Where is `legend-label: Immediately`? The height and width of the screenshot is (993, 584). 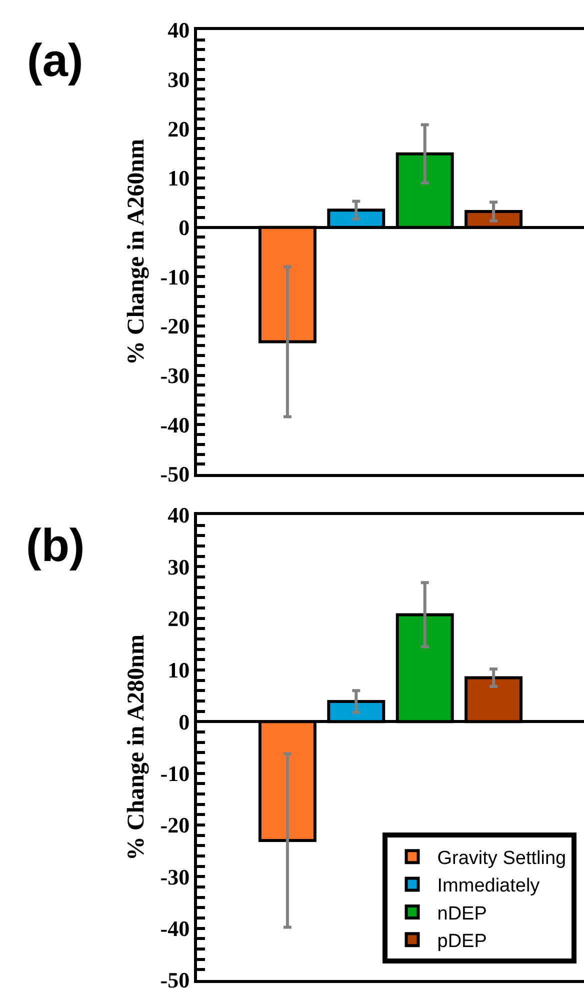
legend-label: Immediately is located at coordinates (488, 886).